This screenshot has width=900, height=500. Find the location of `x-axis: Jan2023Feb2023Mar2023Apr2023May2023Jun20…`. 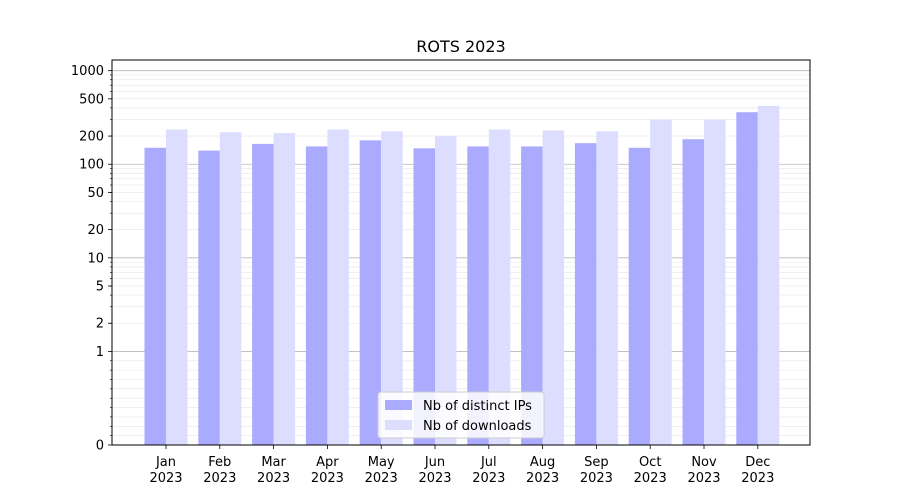

x-axis: Jan2023Feb2023Mar2023Apr2023May2023Jun20… is located at coordinates (461, 465).